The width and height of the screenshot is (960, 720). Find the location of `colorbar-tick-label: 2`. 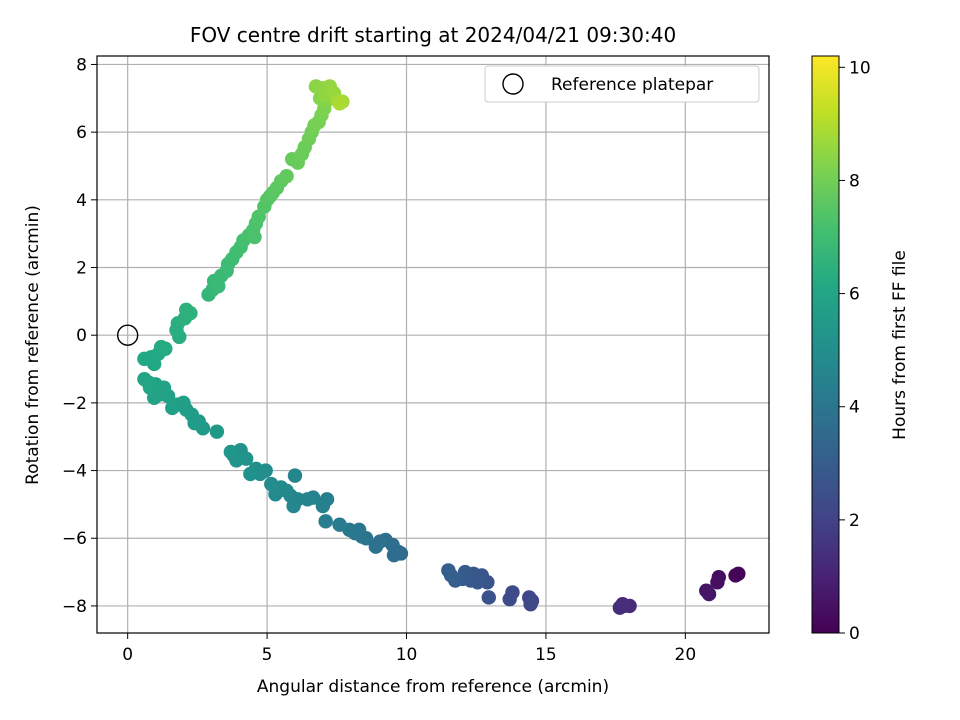

colorbar-tick-label: 2 is located at coordinates (854, 521).